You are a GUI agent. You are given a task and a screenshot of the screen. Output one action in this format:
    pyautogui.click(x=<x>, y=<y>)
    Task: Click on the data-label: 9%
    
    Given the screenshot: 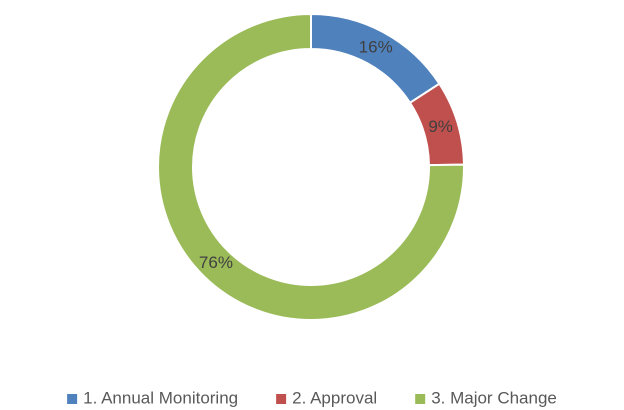 What is the action you would take?
    pyautogui.click(x=440, y=126)
    